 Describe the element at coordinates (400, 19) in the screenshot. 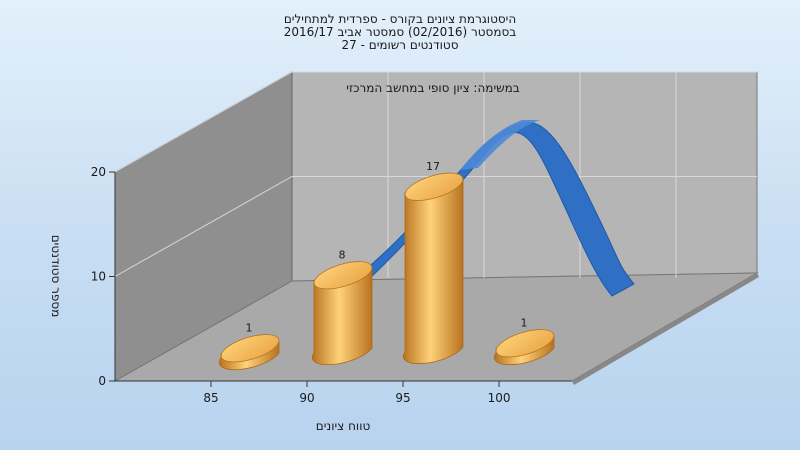

I see `chart-title-line-1: היסטוגרמת ציונים בקורס - ספרדית למתחילים` at that location.